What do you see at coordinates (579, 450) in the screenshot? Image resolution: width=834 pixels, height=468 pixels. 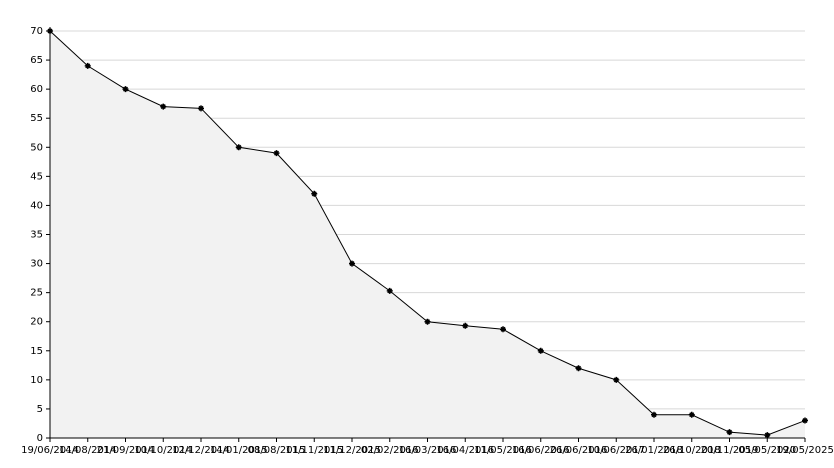 I see `x-tick-label: 26/06/2016` at bounding box center [579, 450].